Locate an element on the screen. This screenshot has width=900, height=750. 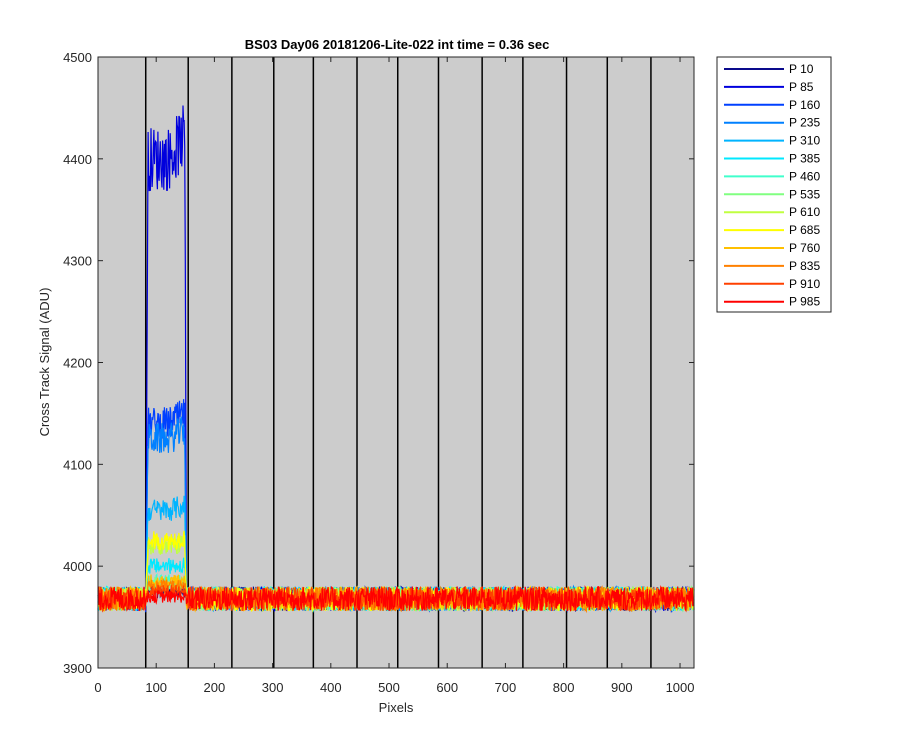
y-tick-label: 4400 is located at coordinates (77, 159).